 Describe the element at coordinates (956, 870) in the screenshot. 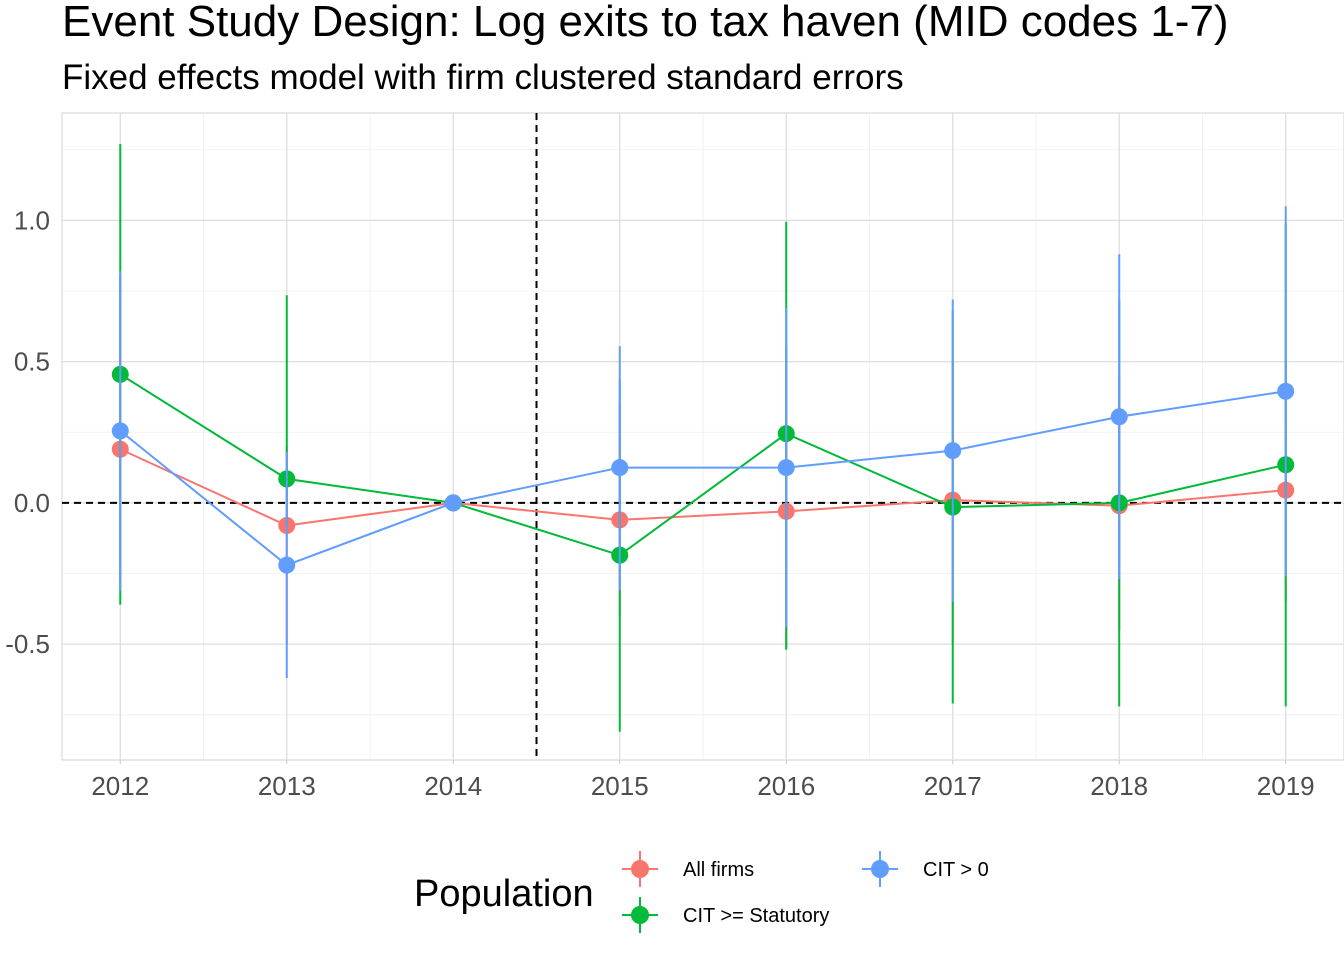

I see `legend-label: CIT > 0` at that location.